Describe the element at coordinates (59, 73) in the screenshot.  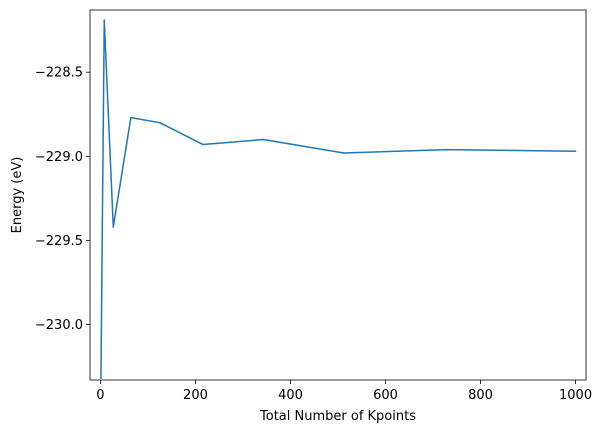
I see `y-tick-label: −228.5` at that location.